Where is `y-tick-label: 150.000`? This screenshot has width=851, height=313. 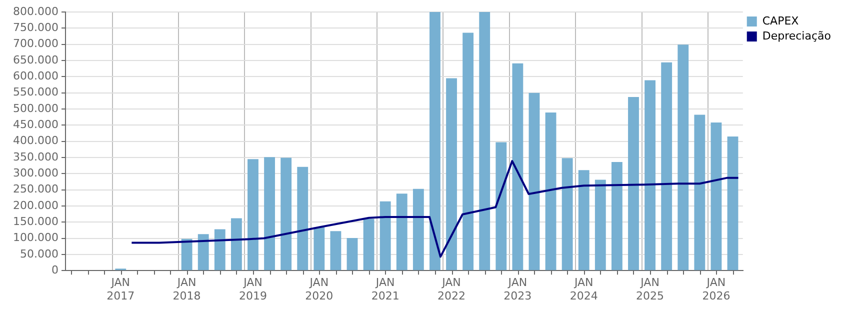 y-tick-label: 150.000 is located at coordinates (35, 221).